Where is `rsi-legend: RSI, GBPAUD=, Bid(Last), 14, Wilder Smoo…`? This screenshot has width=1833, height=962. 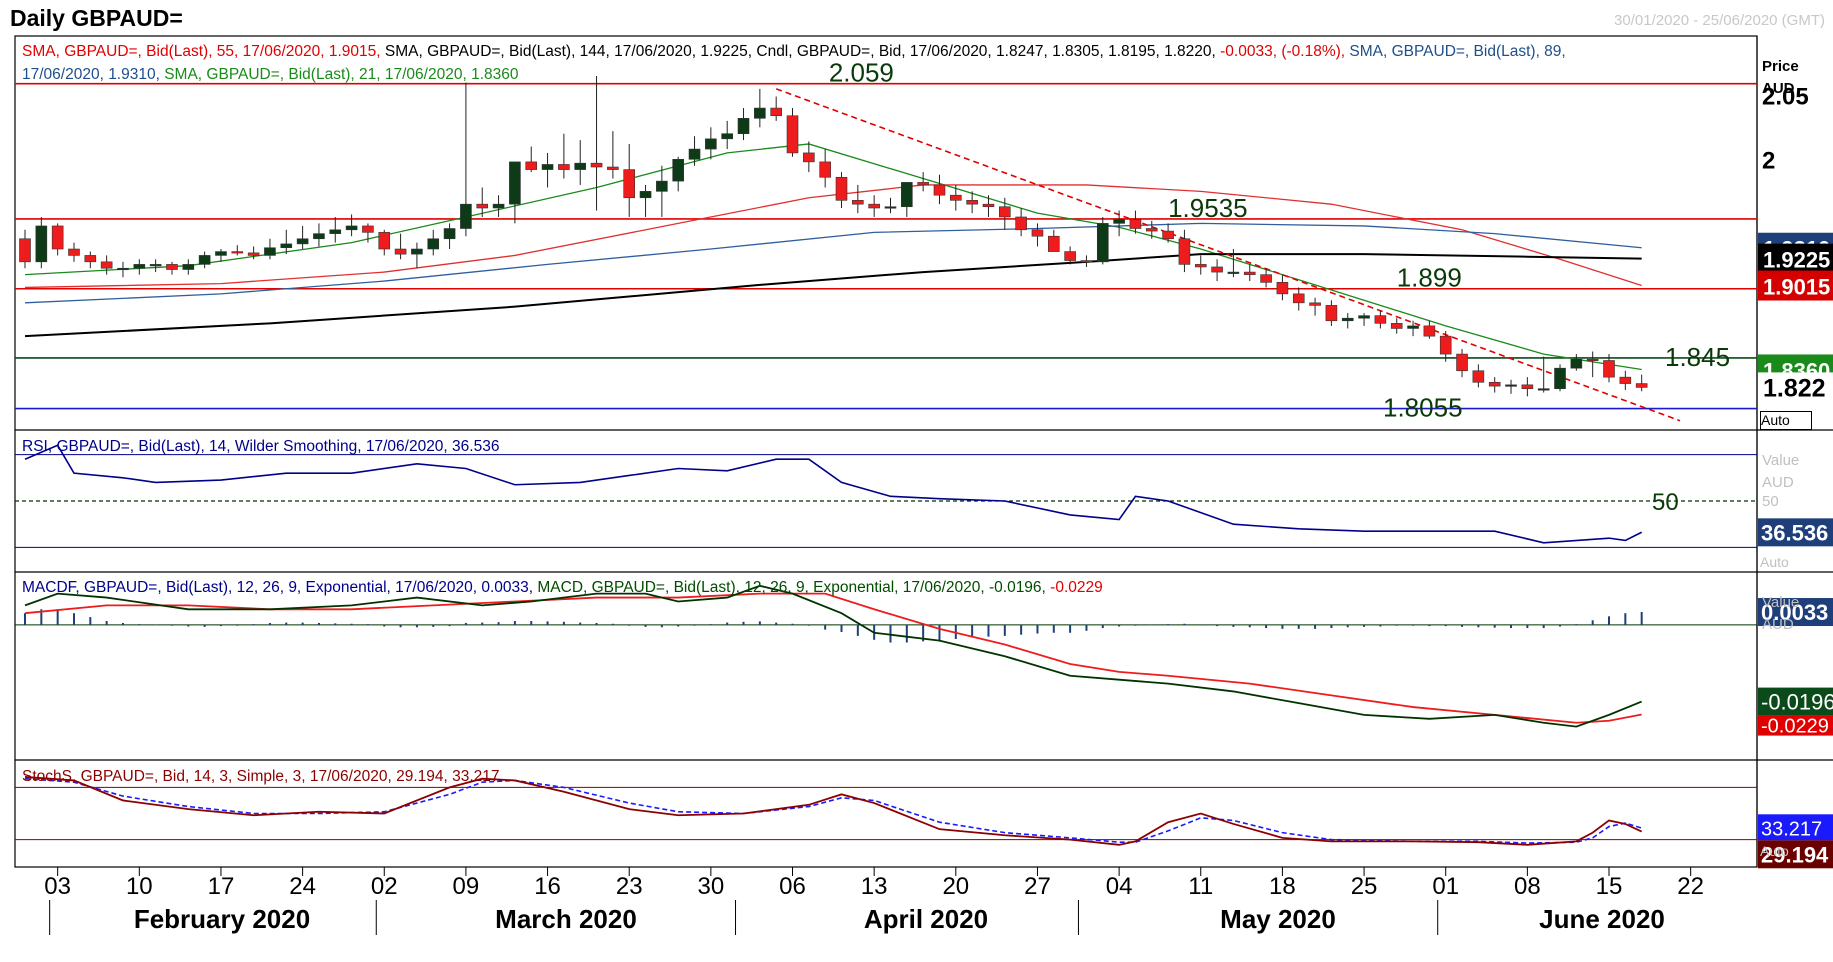 rsi-legend: RSI, GBPAUD=, Bid(Last), 14, Wilder Smoo… is located at coordinates (260, 446).